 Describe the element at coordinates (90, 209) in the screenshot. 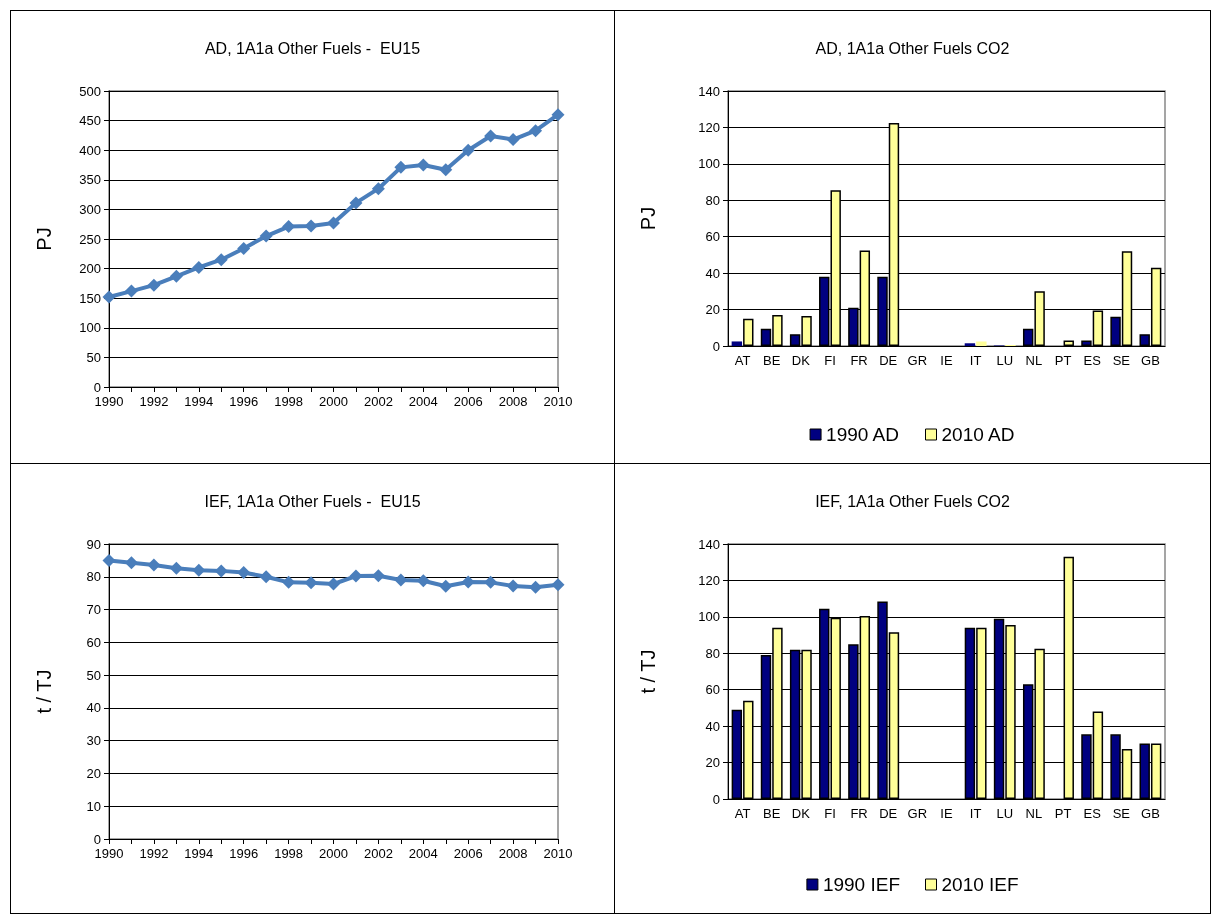

I see `y-tick-label: 300` at that location.